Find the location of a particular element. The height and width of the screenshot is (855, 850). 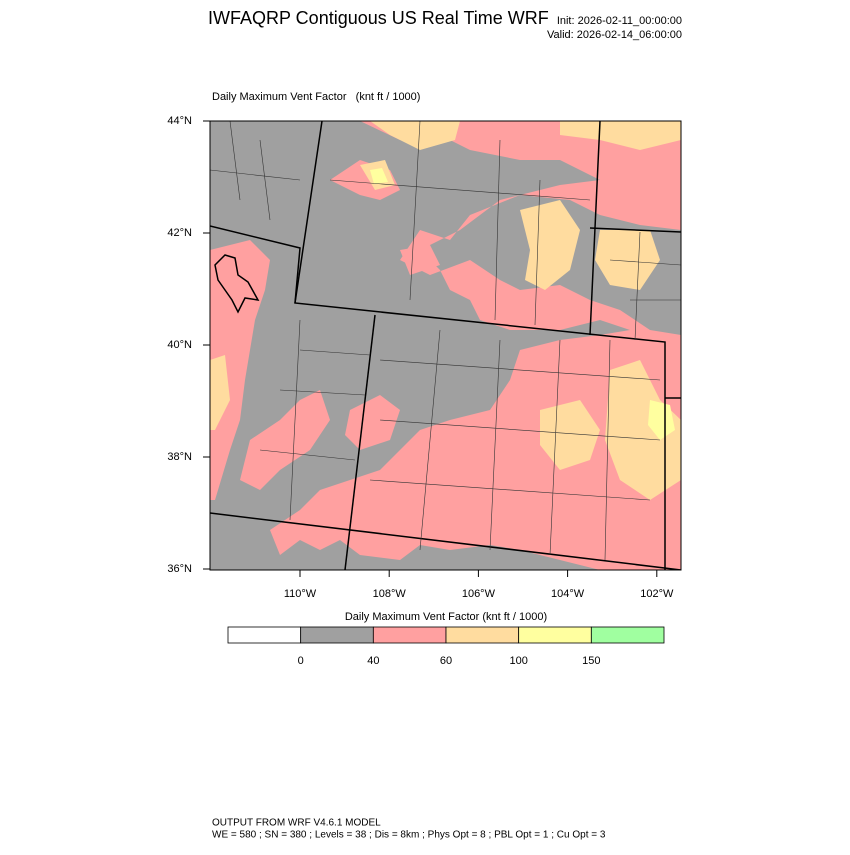

valid-time: Valid: 2026-02-14_06:00:00 is located at coordinates (614, 35).